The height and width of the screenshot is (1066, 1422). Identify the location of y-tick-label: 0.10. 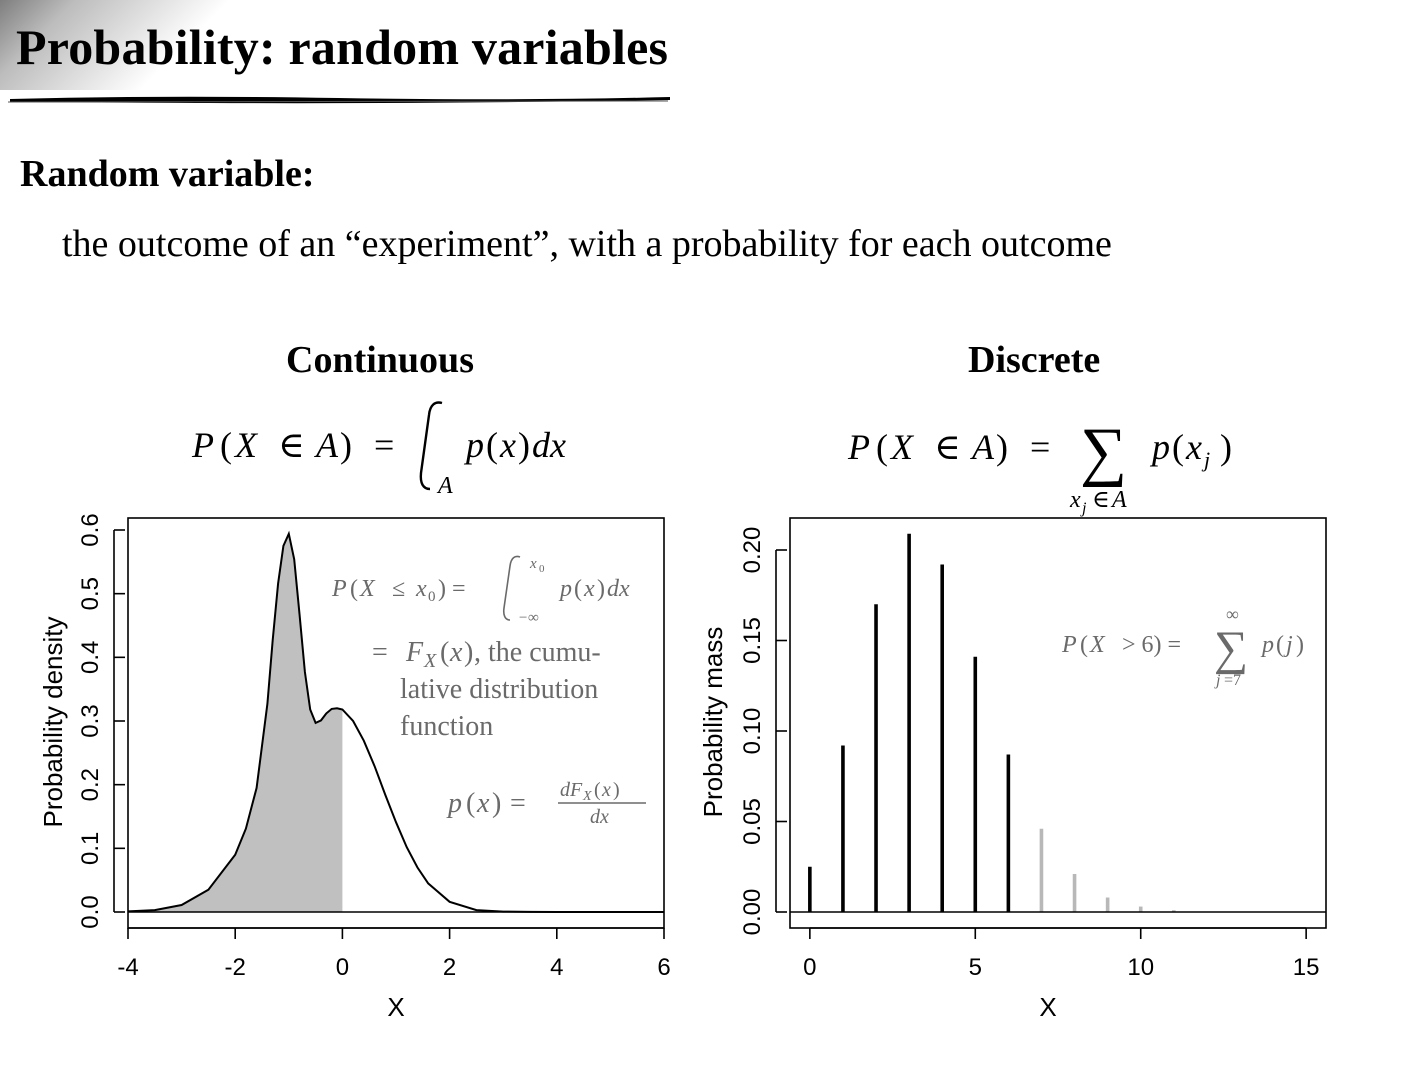
(752, 731).